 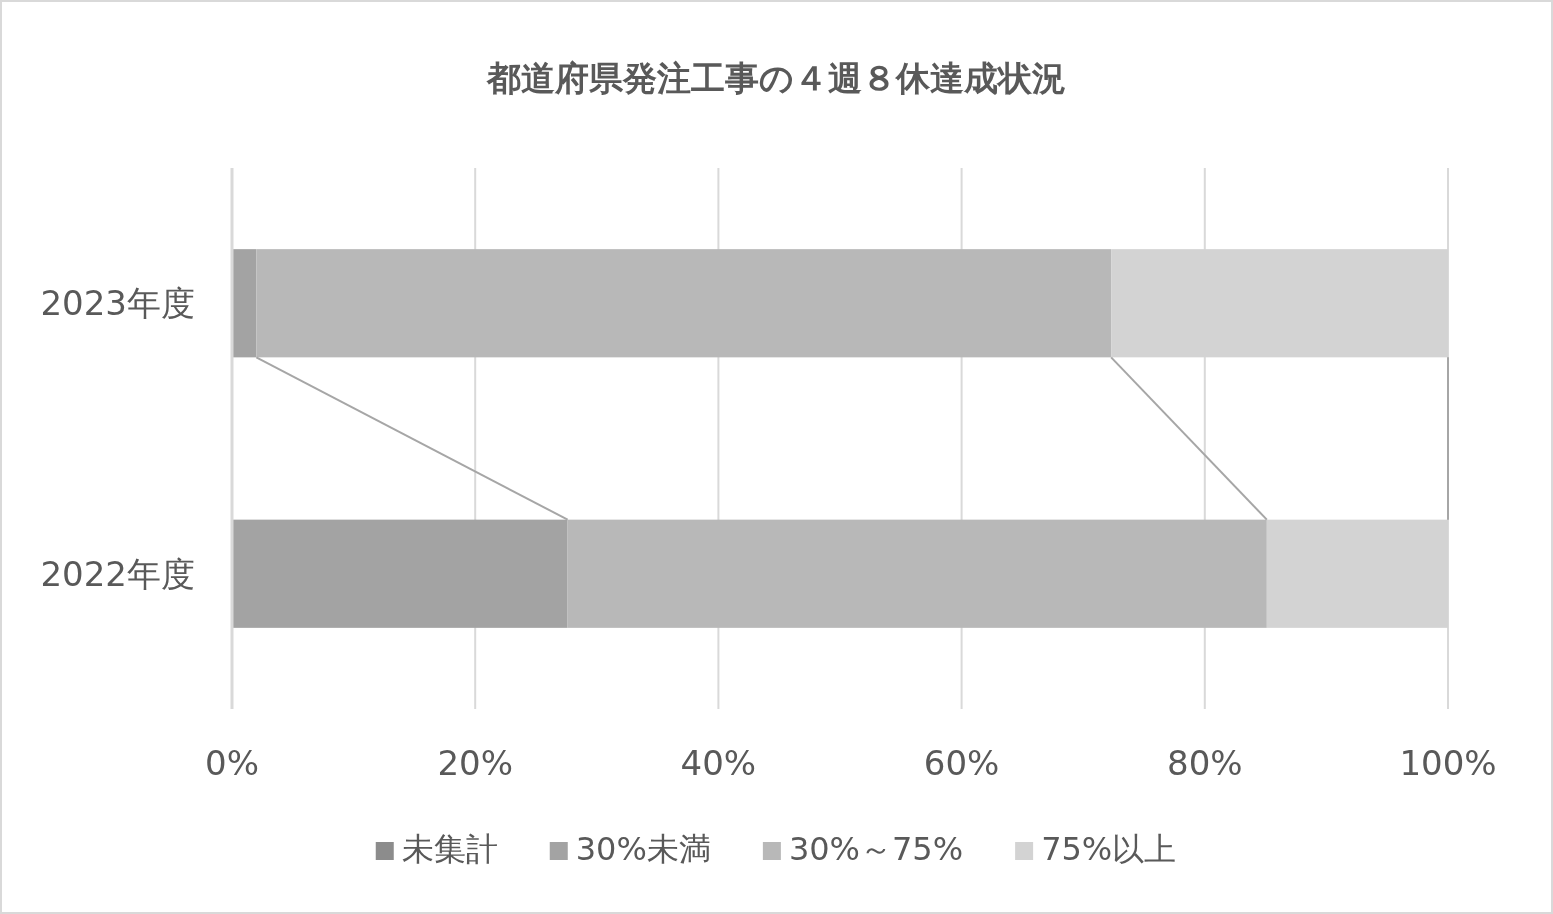 I want to click on legend-label: 30%未満, so click(x=643, y=849).